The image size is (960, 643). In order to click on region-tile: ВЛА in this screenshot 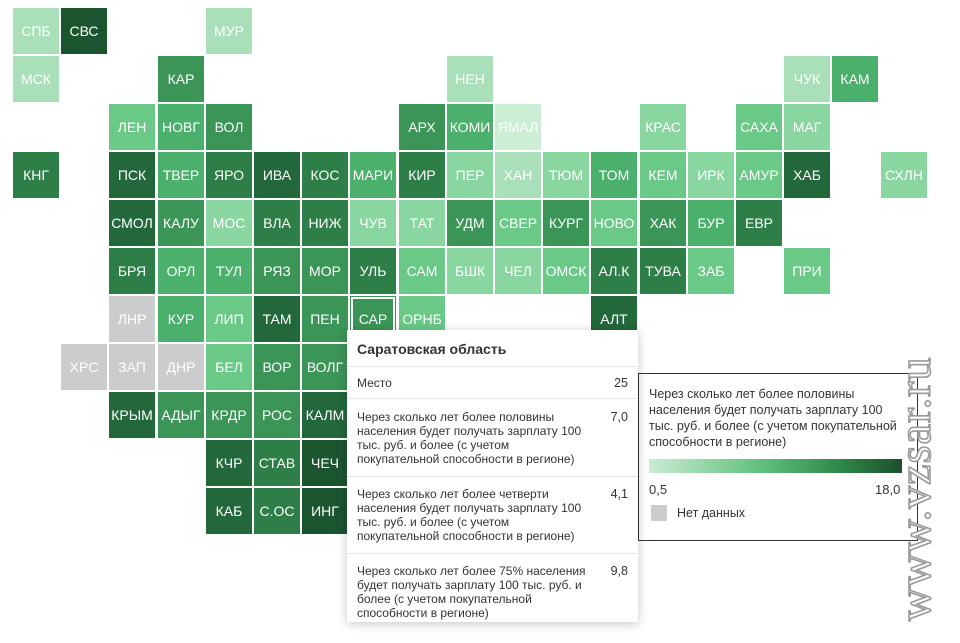, I will do `click(277, 223)`.